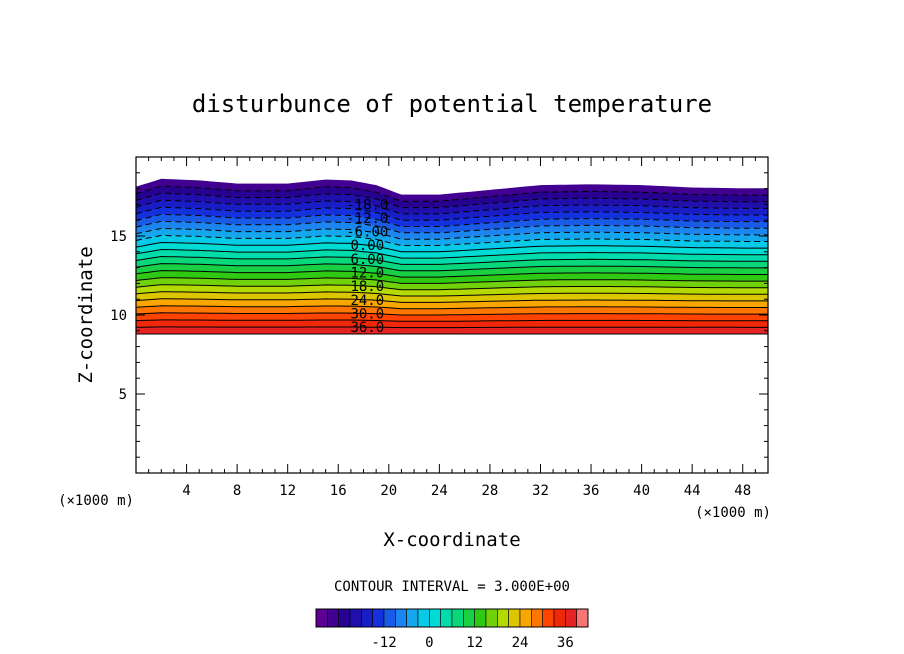 The height and width of the screenshot is (654, 904). Describe the element at coordinates (96, 501) in the screenshot. I see `x-unit-left: (×1000 m)` at that location.